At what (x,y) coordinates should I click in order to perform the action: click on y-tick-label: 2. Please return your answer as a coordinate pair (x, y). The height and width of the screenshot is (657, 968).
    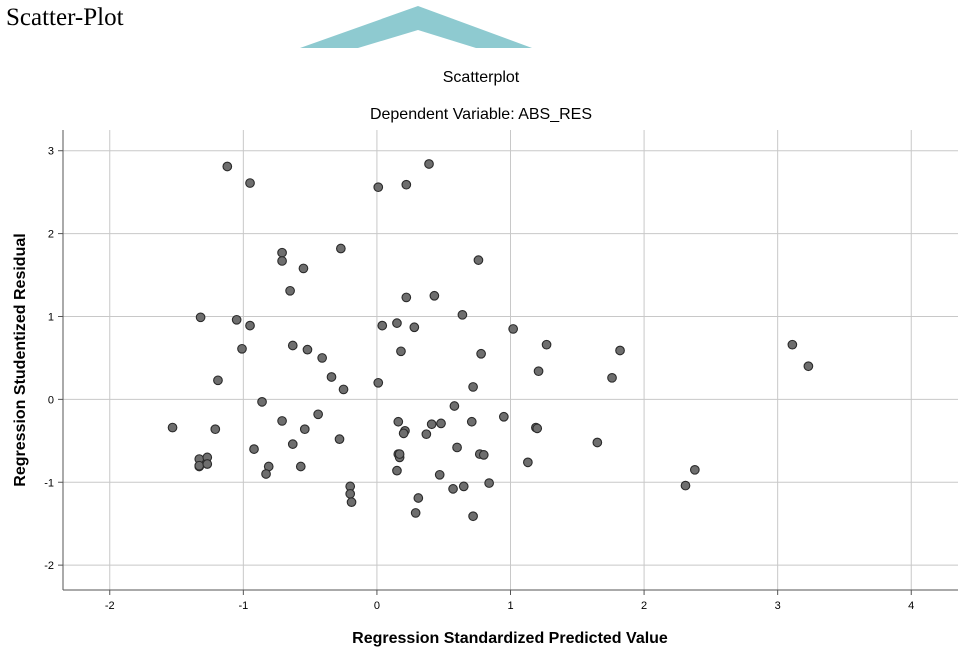
    Looking at the image, I should click on (51, 235).